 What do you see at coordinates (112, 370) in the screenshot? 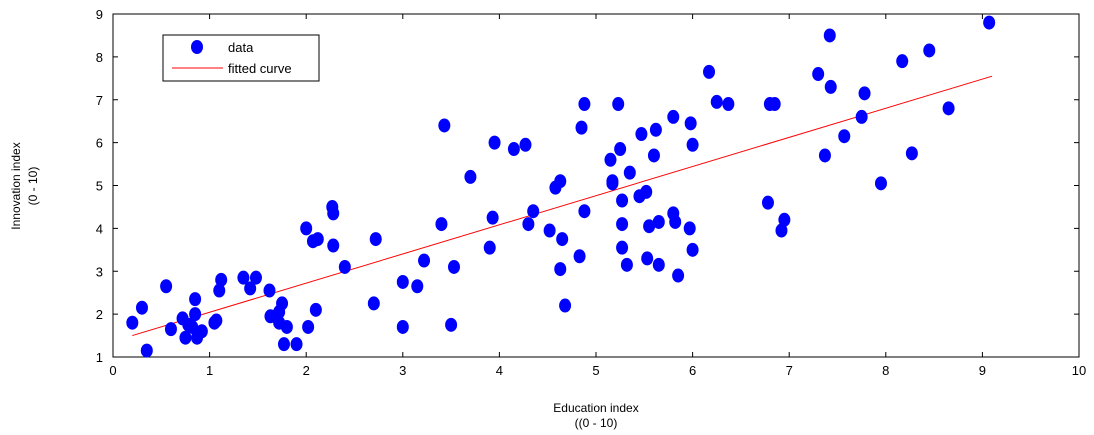
I see `x-tick-label: 0` at bounding box center [112, 370].